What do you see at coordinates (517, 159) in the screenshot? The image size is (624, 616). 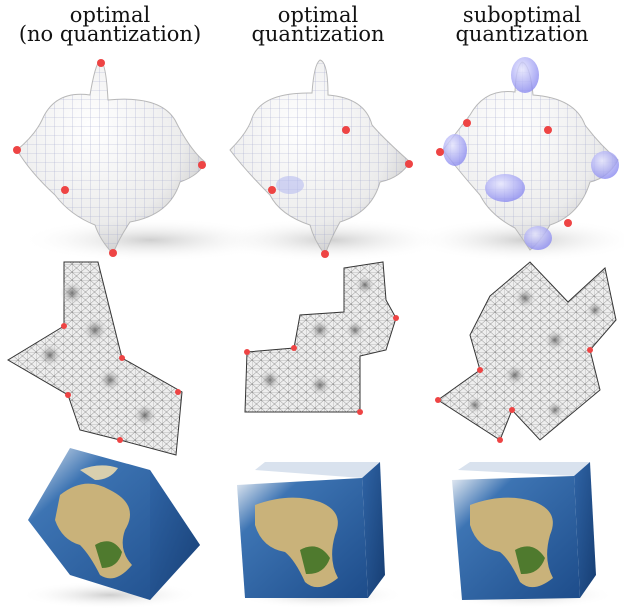 I see `surface-suboptimal-quantization` at bounding box center [517, 159].